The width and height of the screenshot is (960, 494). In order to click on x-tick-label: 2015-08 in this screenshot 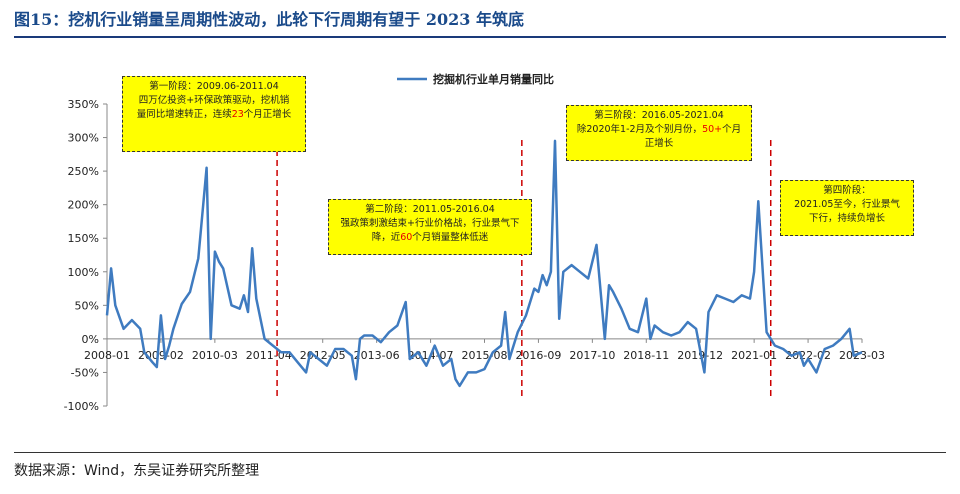, I will do `click(485, 355)`.